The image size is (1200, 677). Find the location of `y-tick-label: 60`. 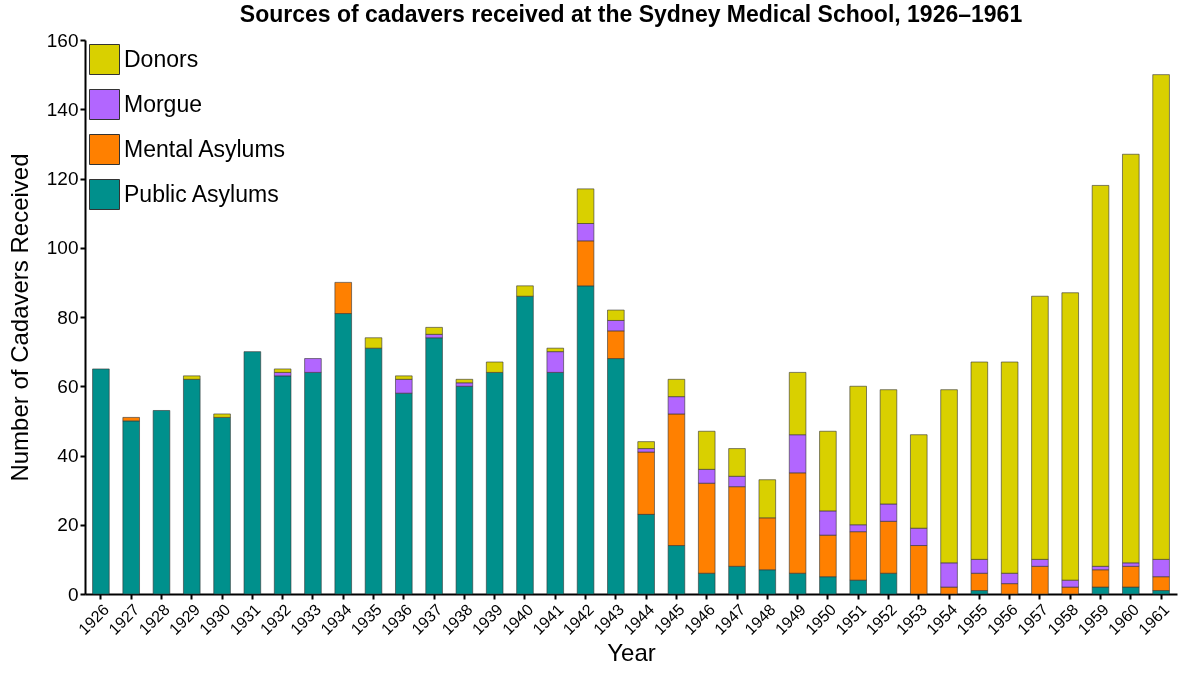

y-tick-label: 60 is located at coordinates (68, 386).